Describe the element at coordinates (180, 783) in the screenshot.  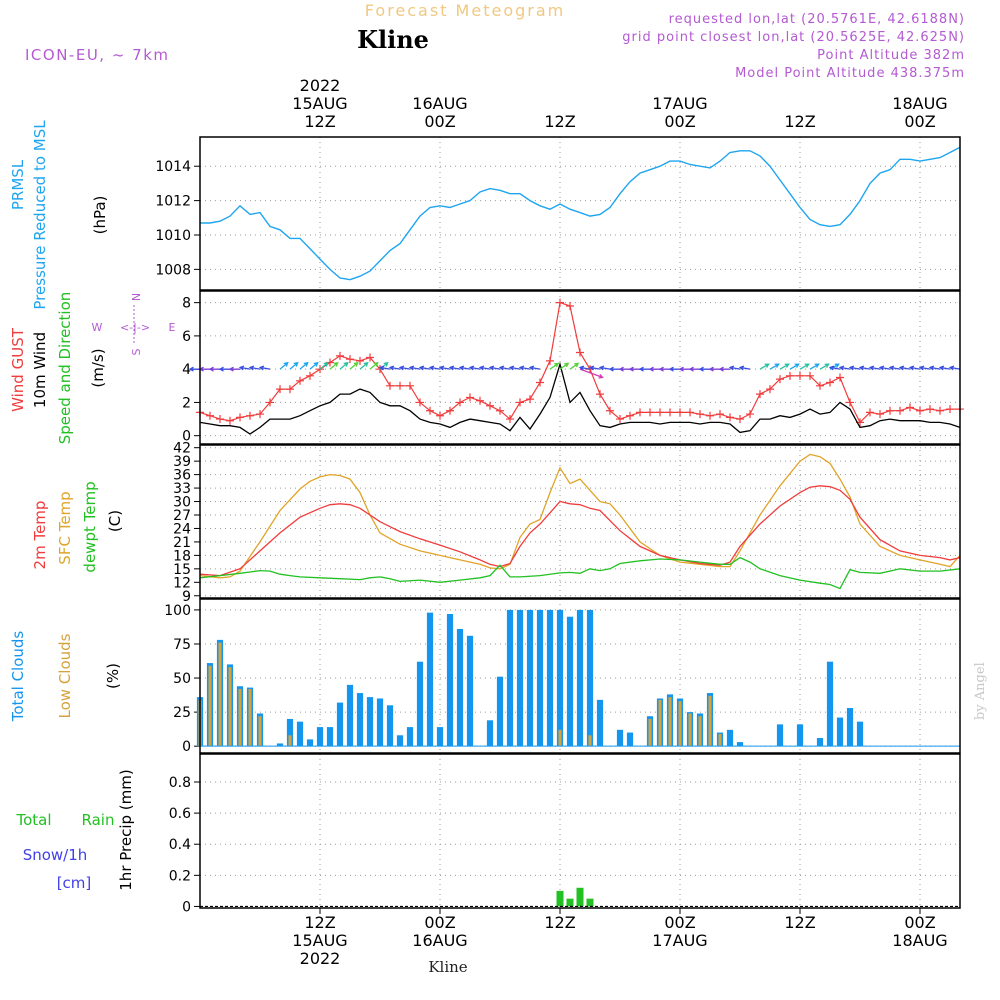
I see `y-tick-label: 0.8` at that location.